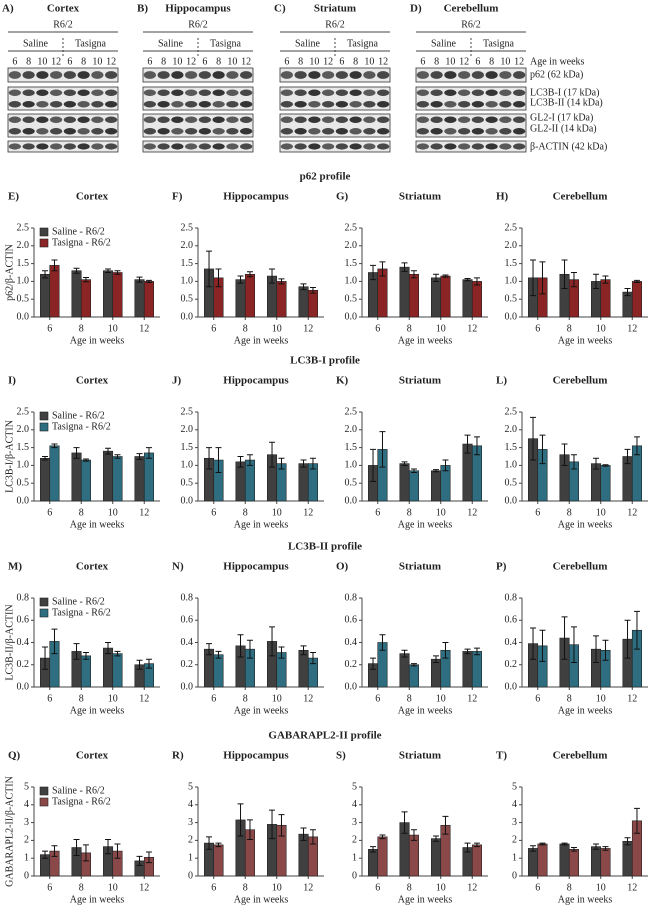  Describe the element at coordinates (81, 242) in the screenshot. I see `legend-label: Tasigna - R6/2` at that location.